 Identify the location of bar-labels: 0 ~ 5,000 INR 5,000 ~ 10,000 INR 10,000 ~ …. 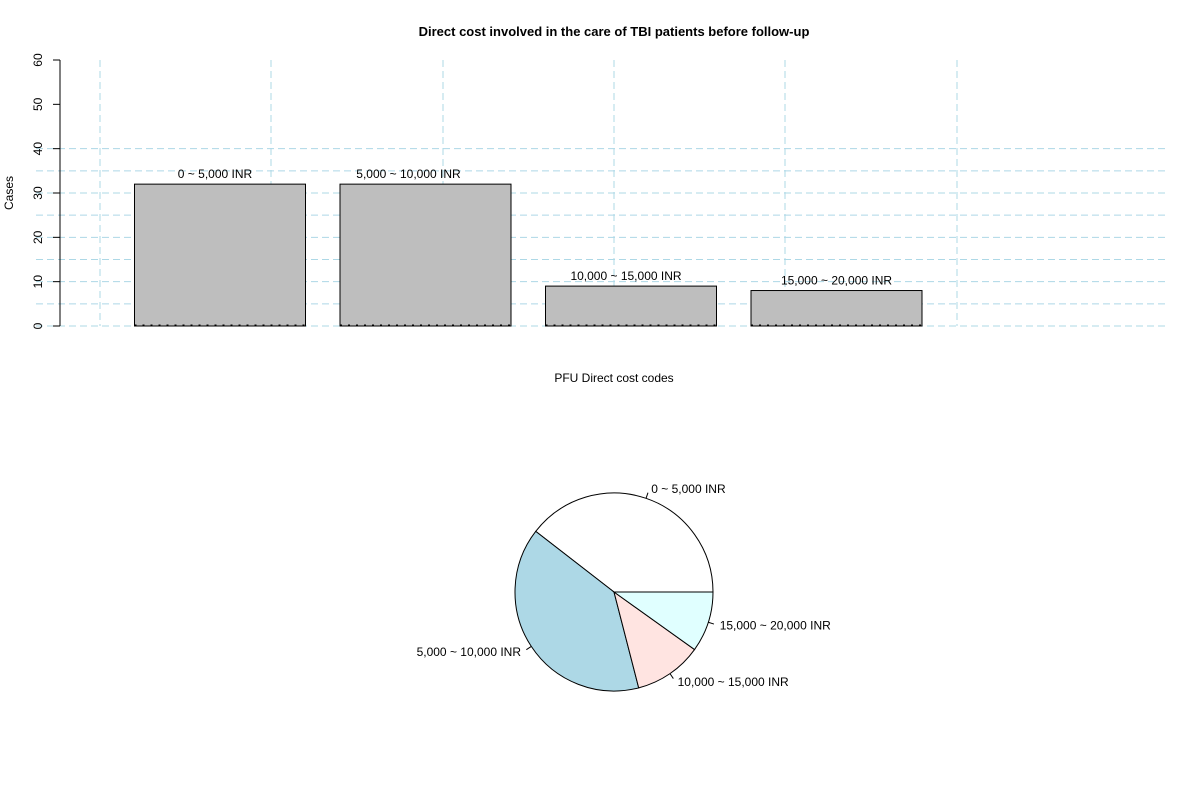
(535, 227).